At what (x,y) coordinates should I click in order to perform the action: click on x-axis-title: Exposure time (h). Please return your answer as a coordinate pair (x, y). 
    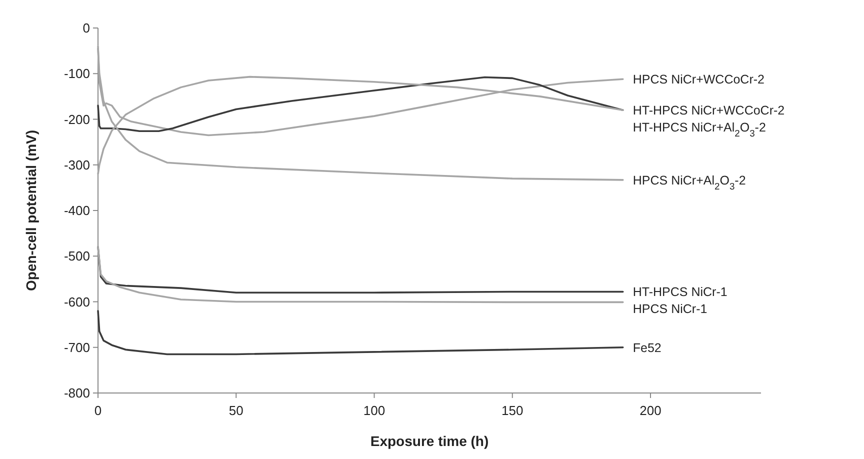
    Looking at the image, I should click on (429, 441).